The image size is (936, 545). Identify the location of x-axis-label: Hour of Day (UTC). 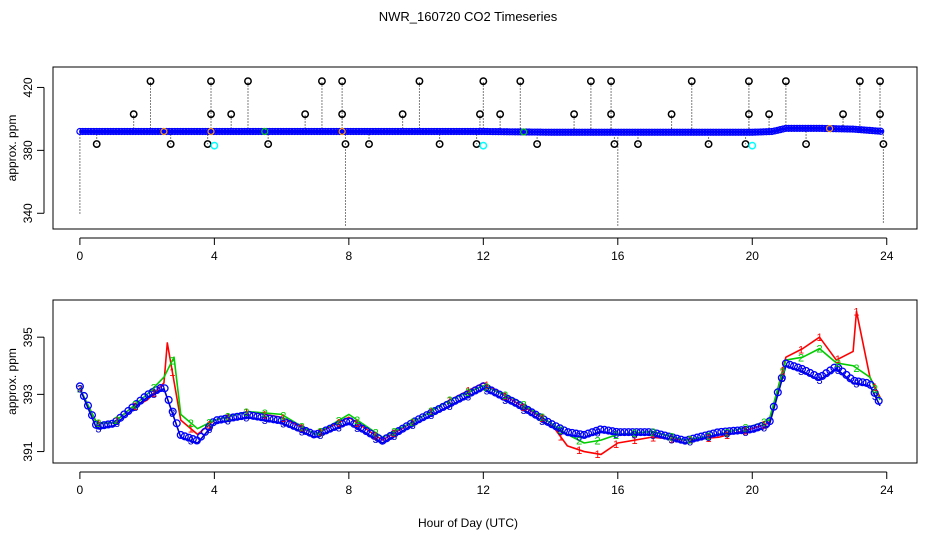
(468, 523).